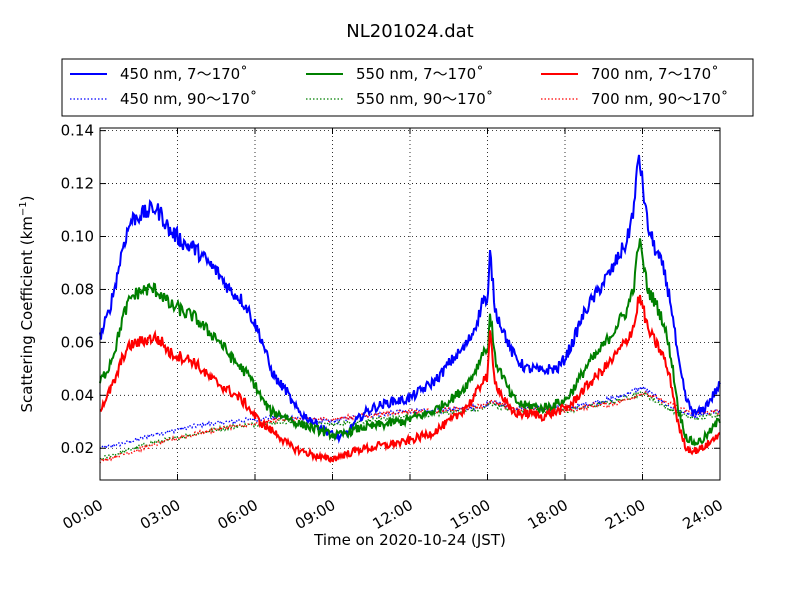 The height and width of the screenshot is (600, 800). I want to click on legend-label: 700 nm, 7～170˚, so click(655, 74).